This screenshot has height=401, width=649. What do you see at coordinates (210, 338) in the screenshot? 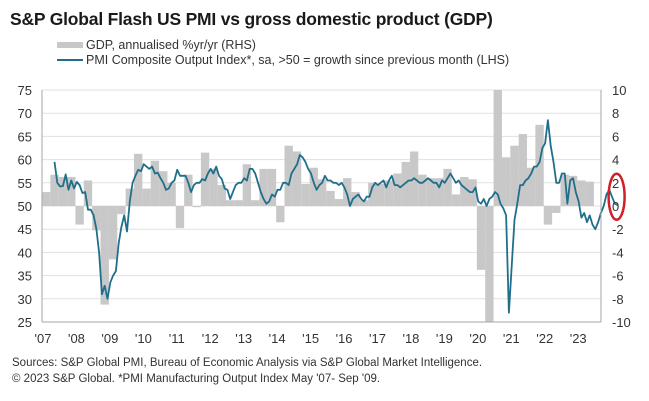
I see `x-tick-label: '12` at bounding box center [210, 338].